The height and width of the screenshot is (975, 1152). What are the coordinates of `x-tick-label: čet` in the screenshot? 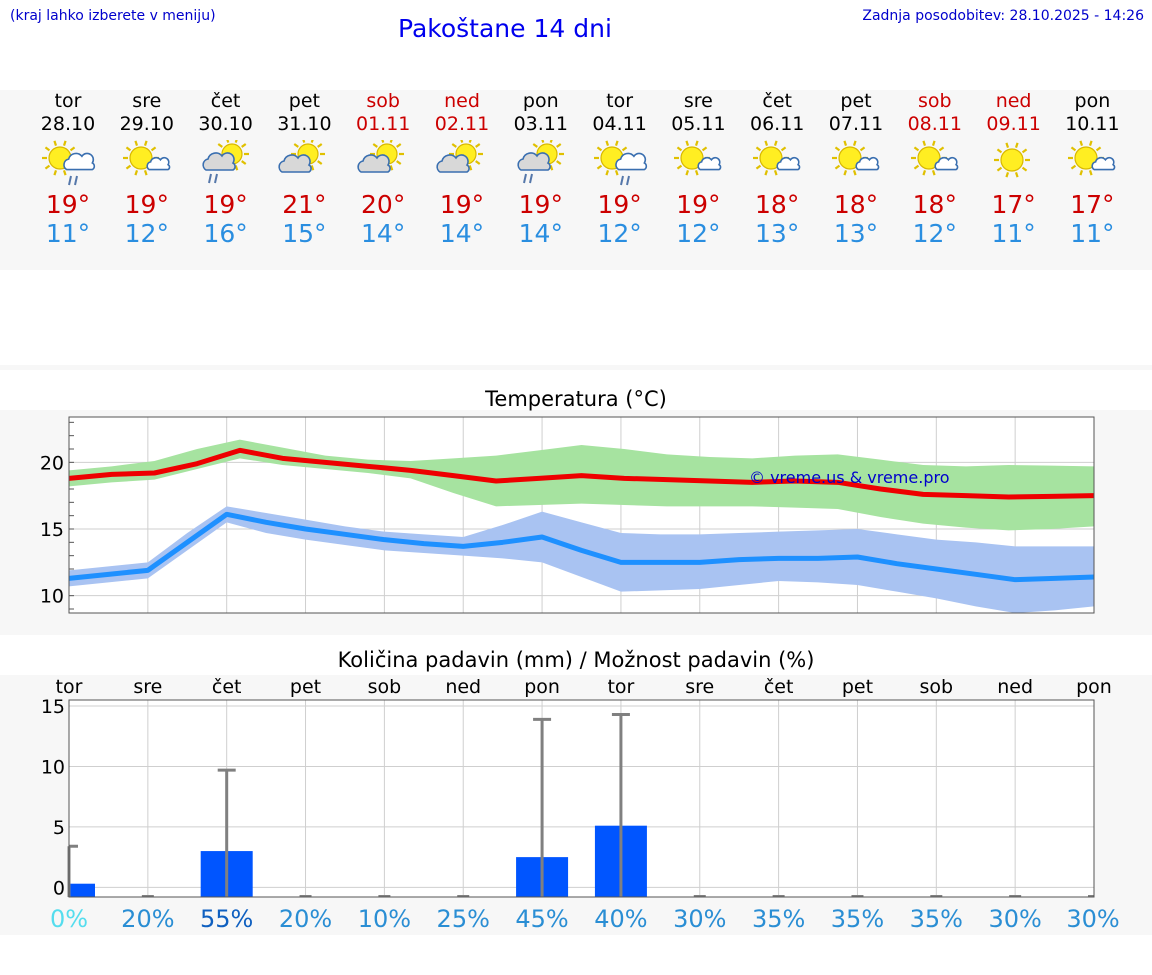 It's located at (227, 687).